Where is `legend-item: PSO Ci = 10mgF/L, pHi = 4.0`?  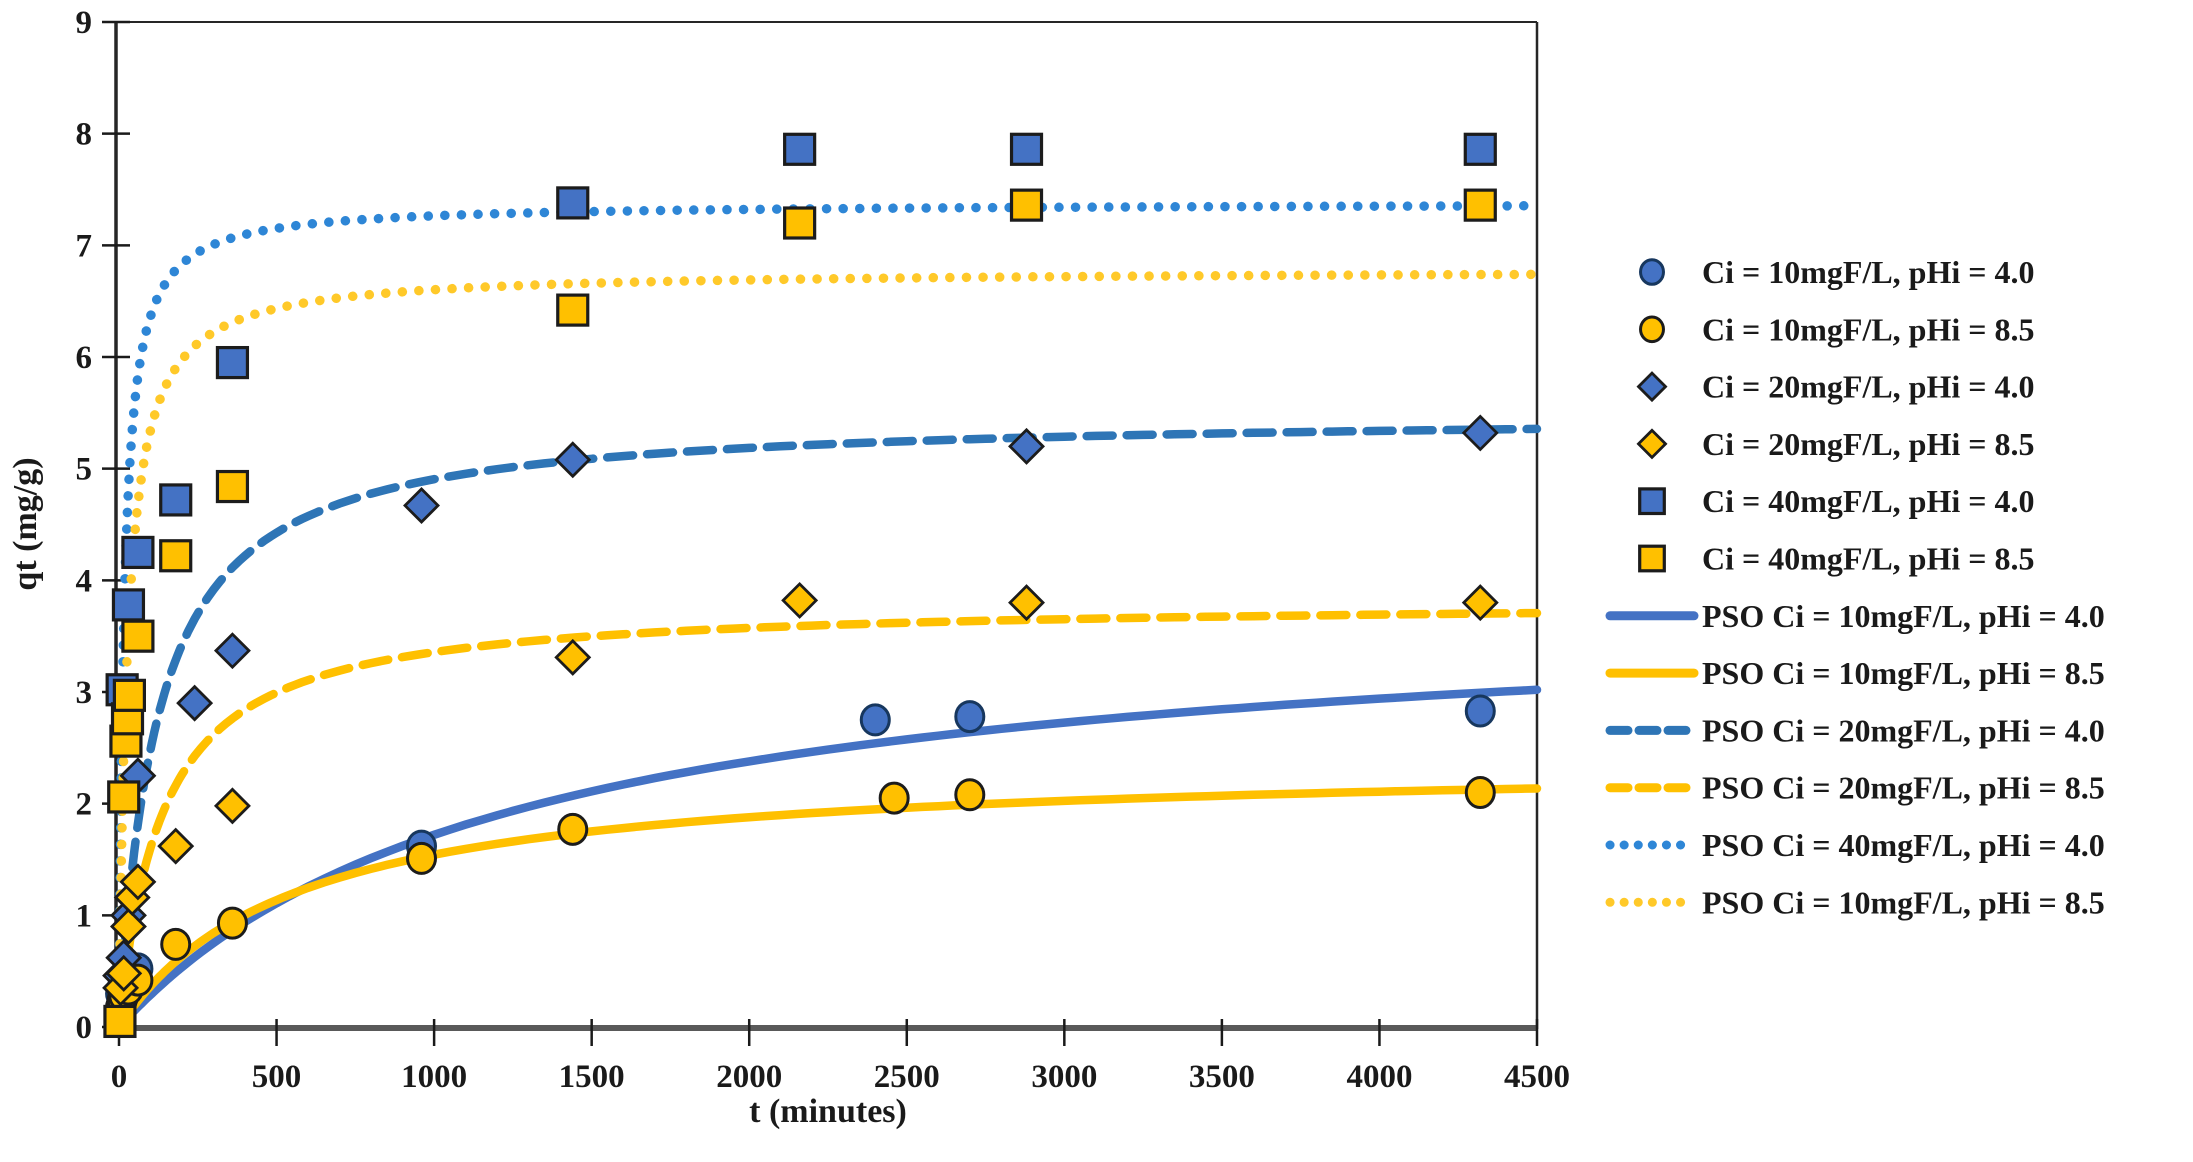
legend-item: PSO Ci = 10mgF/L, pHi = 4.0 is located at coordinates (1855, 616).